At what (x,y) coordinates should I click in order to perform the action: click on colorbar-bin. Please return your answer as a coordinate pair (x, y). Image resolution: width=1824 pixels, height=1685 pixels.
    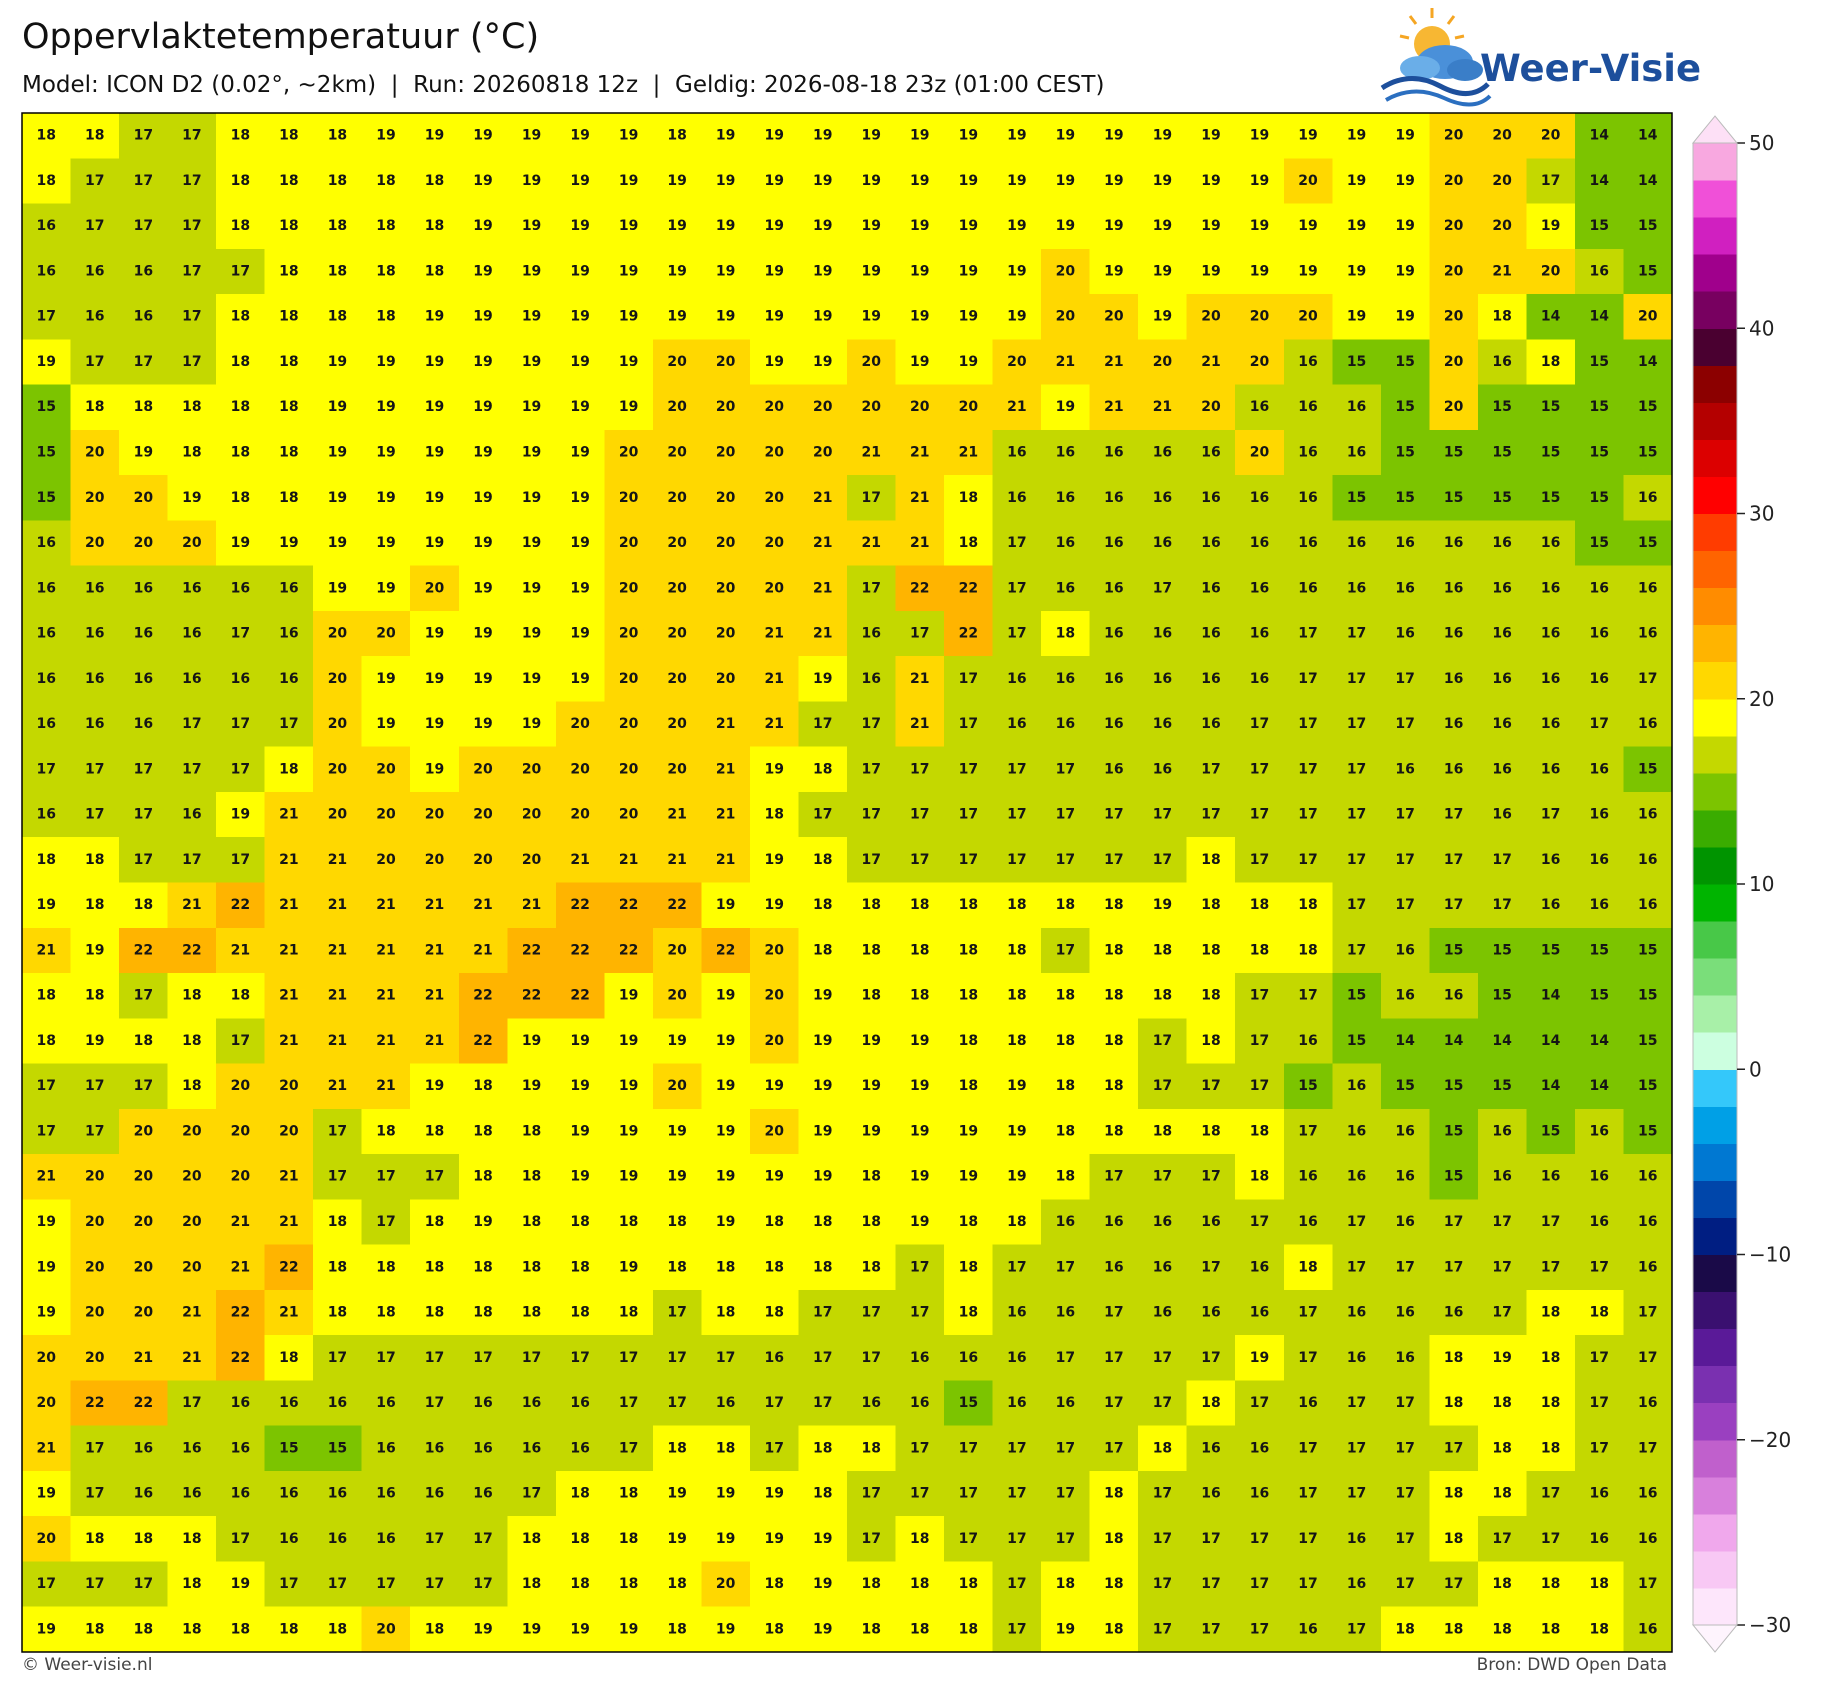
    Looking at the image, I should click on (1715, 310).